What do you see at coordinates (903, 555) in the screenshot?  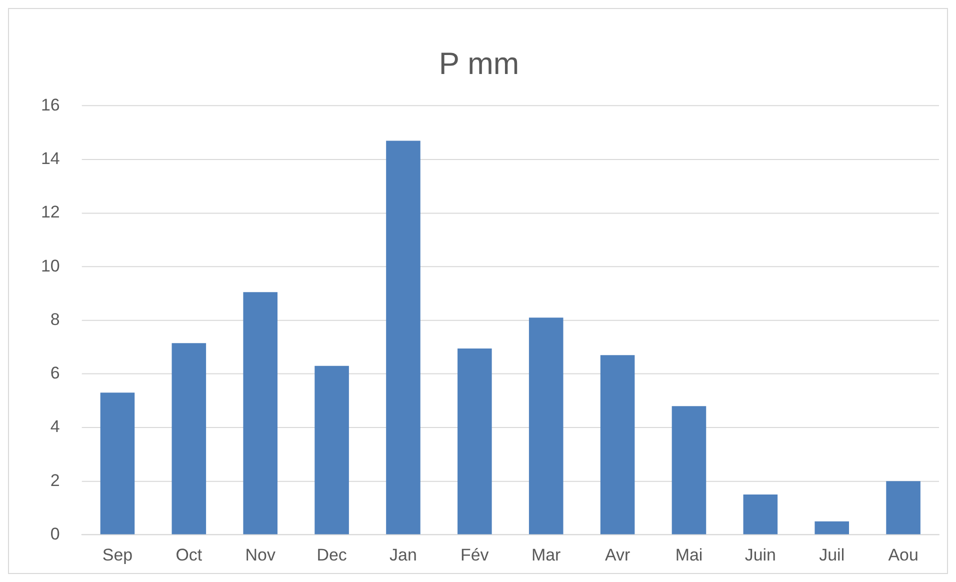 I see `x-tick-label: Aou` at bounding box center [903, 555].